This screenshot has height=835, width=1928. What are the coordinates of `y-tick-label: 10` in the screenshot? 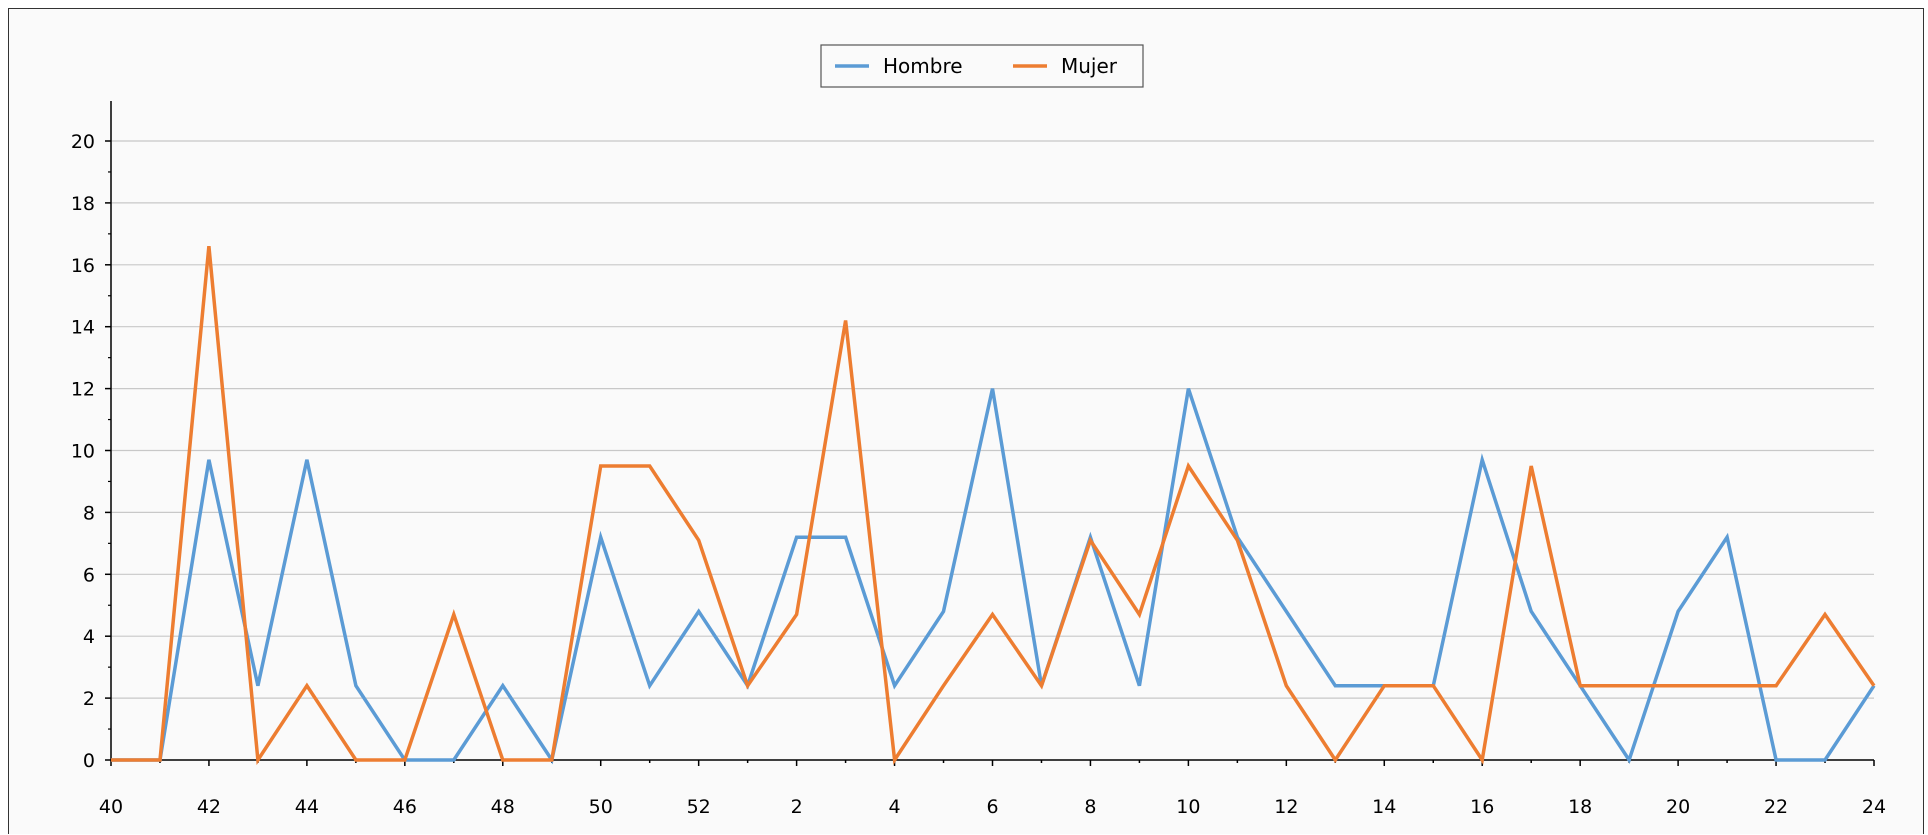 It's located at (83, 452).